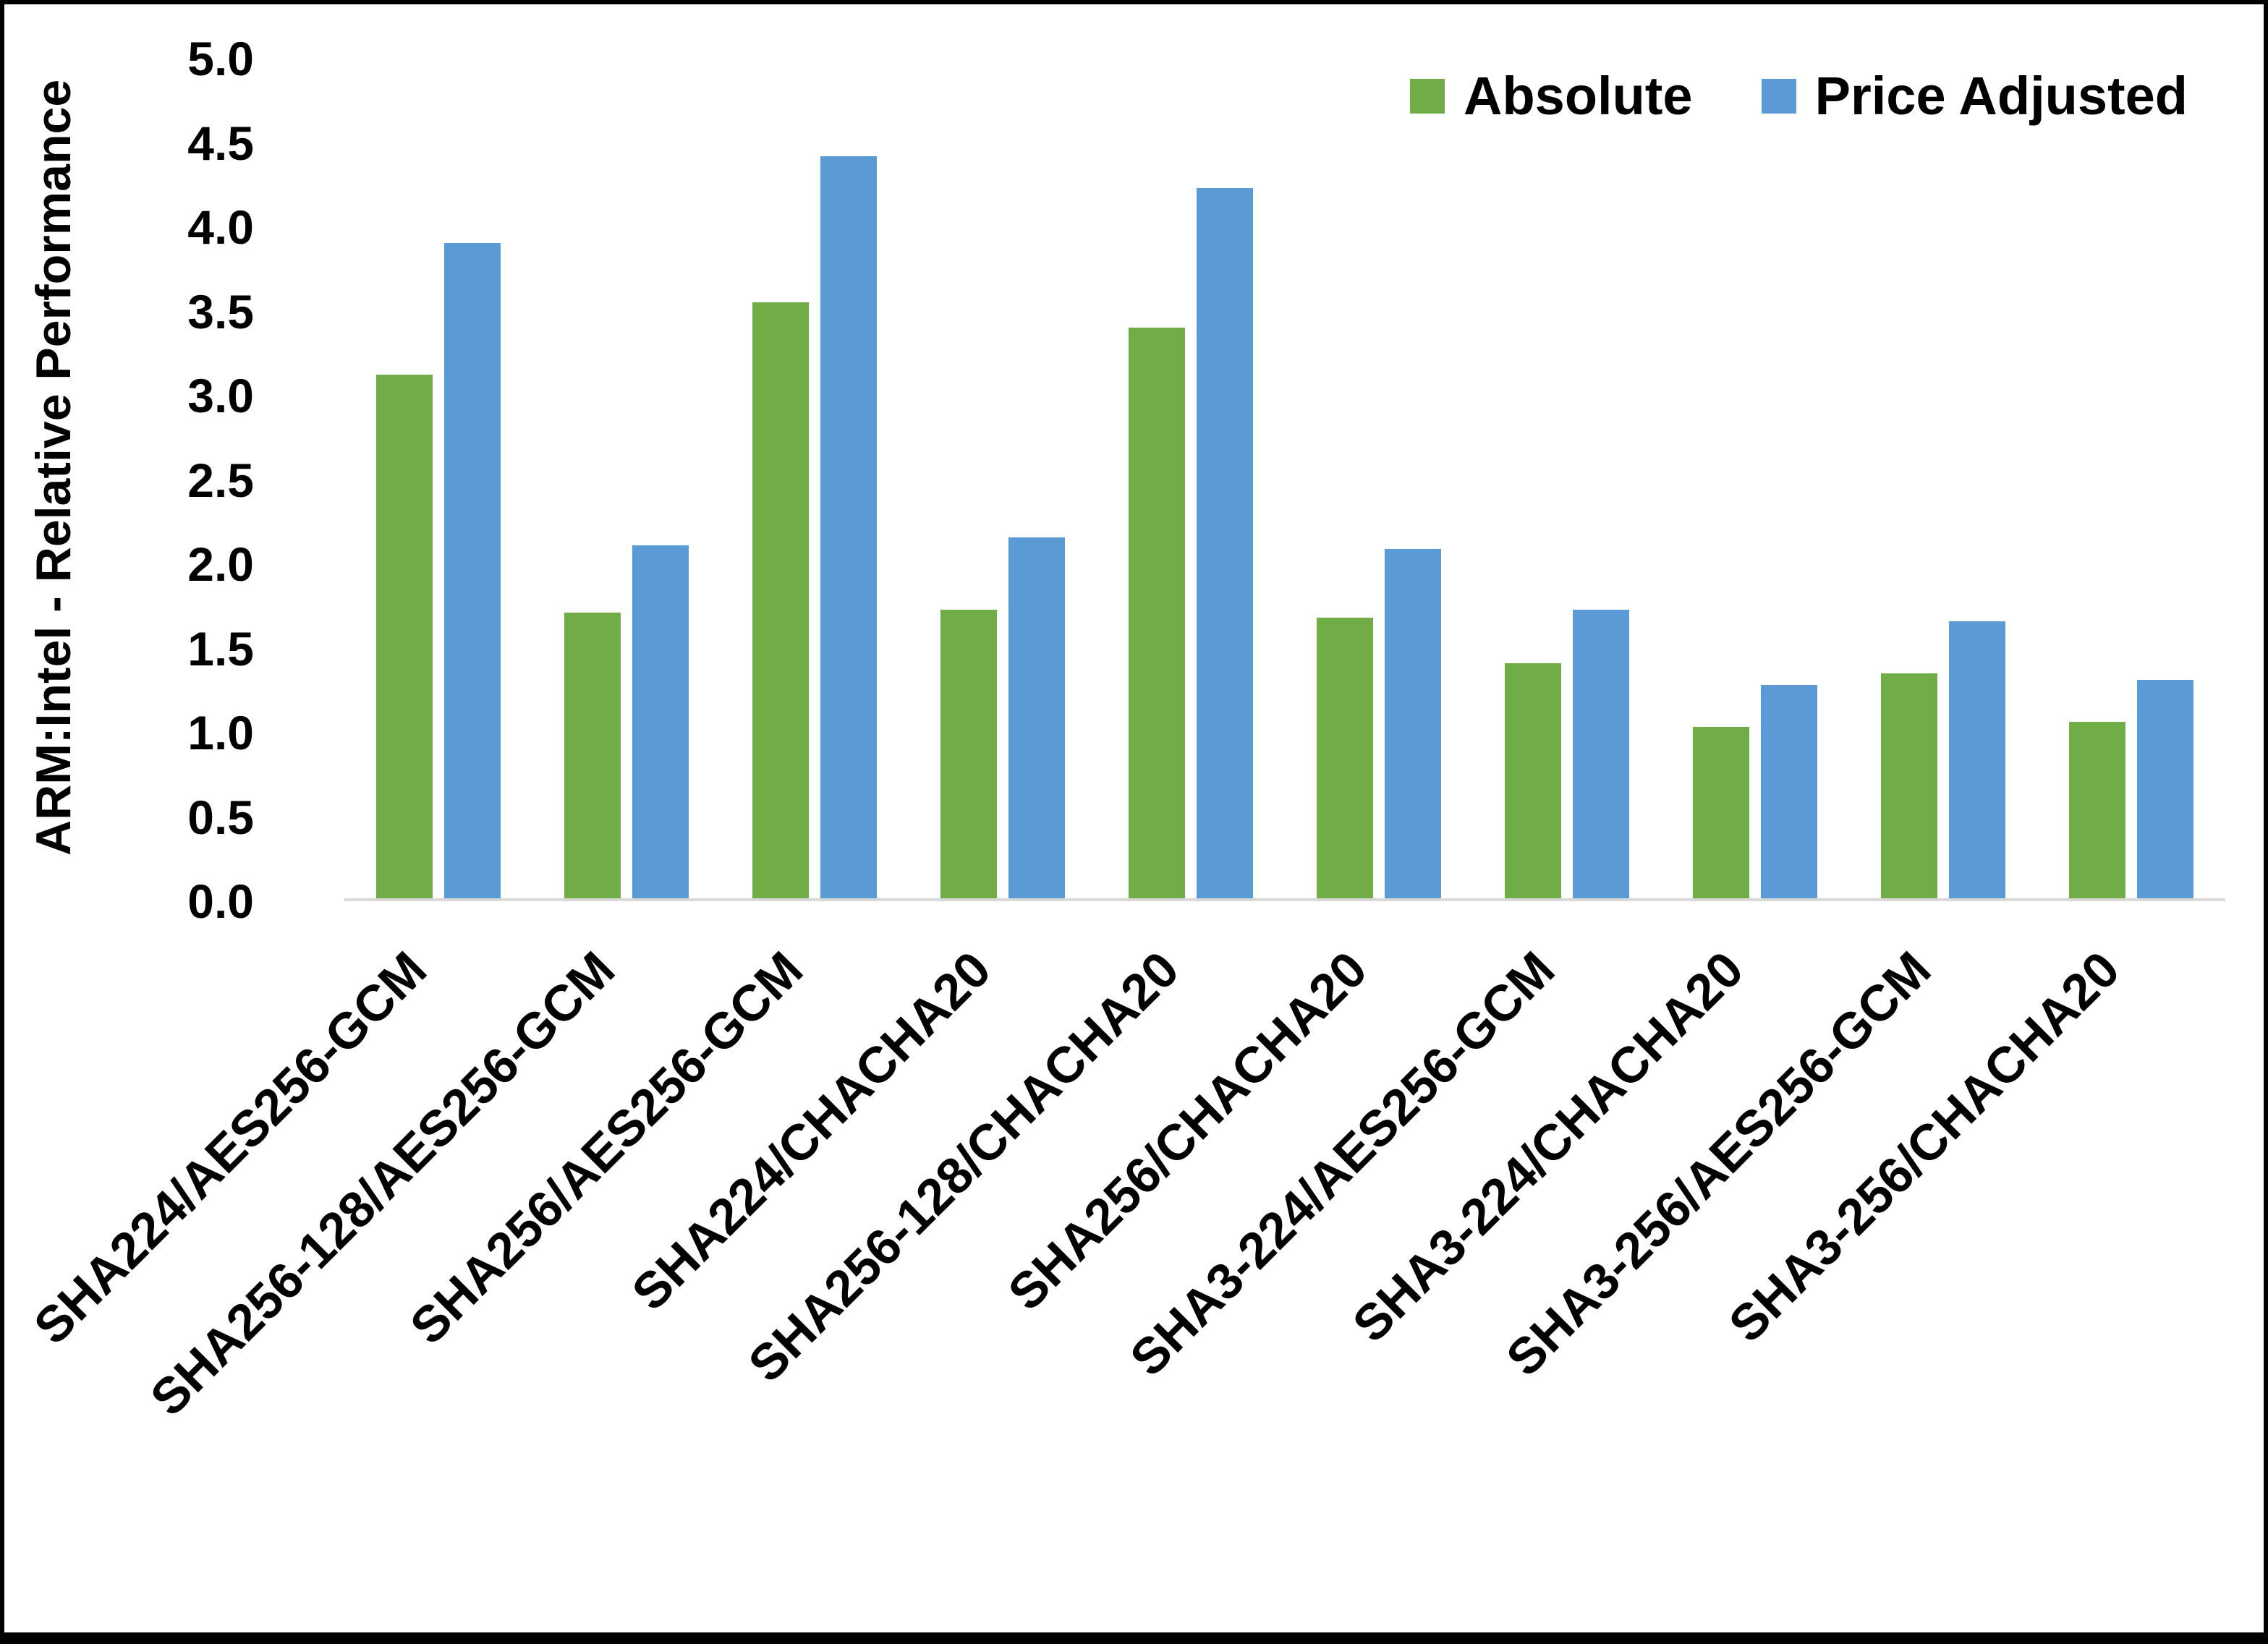  I want to click on legend-item-absolute: Absolute, so click(1551, 96).